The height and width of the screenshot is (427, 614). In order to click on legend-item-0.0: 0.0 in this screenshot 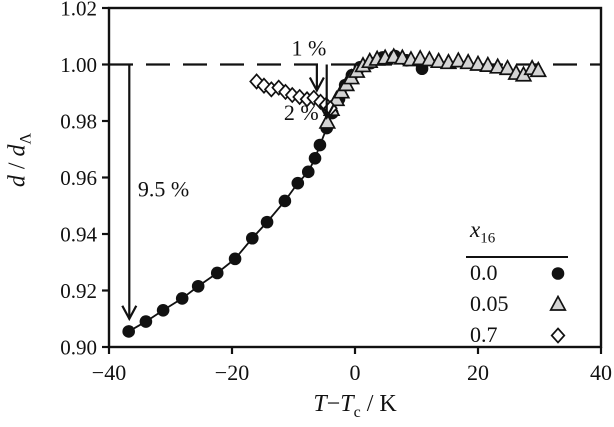, I will do `click(517, 273)`.